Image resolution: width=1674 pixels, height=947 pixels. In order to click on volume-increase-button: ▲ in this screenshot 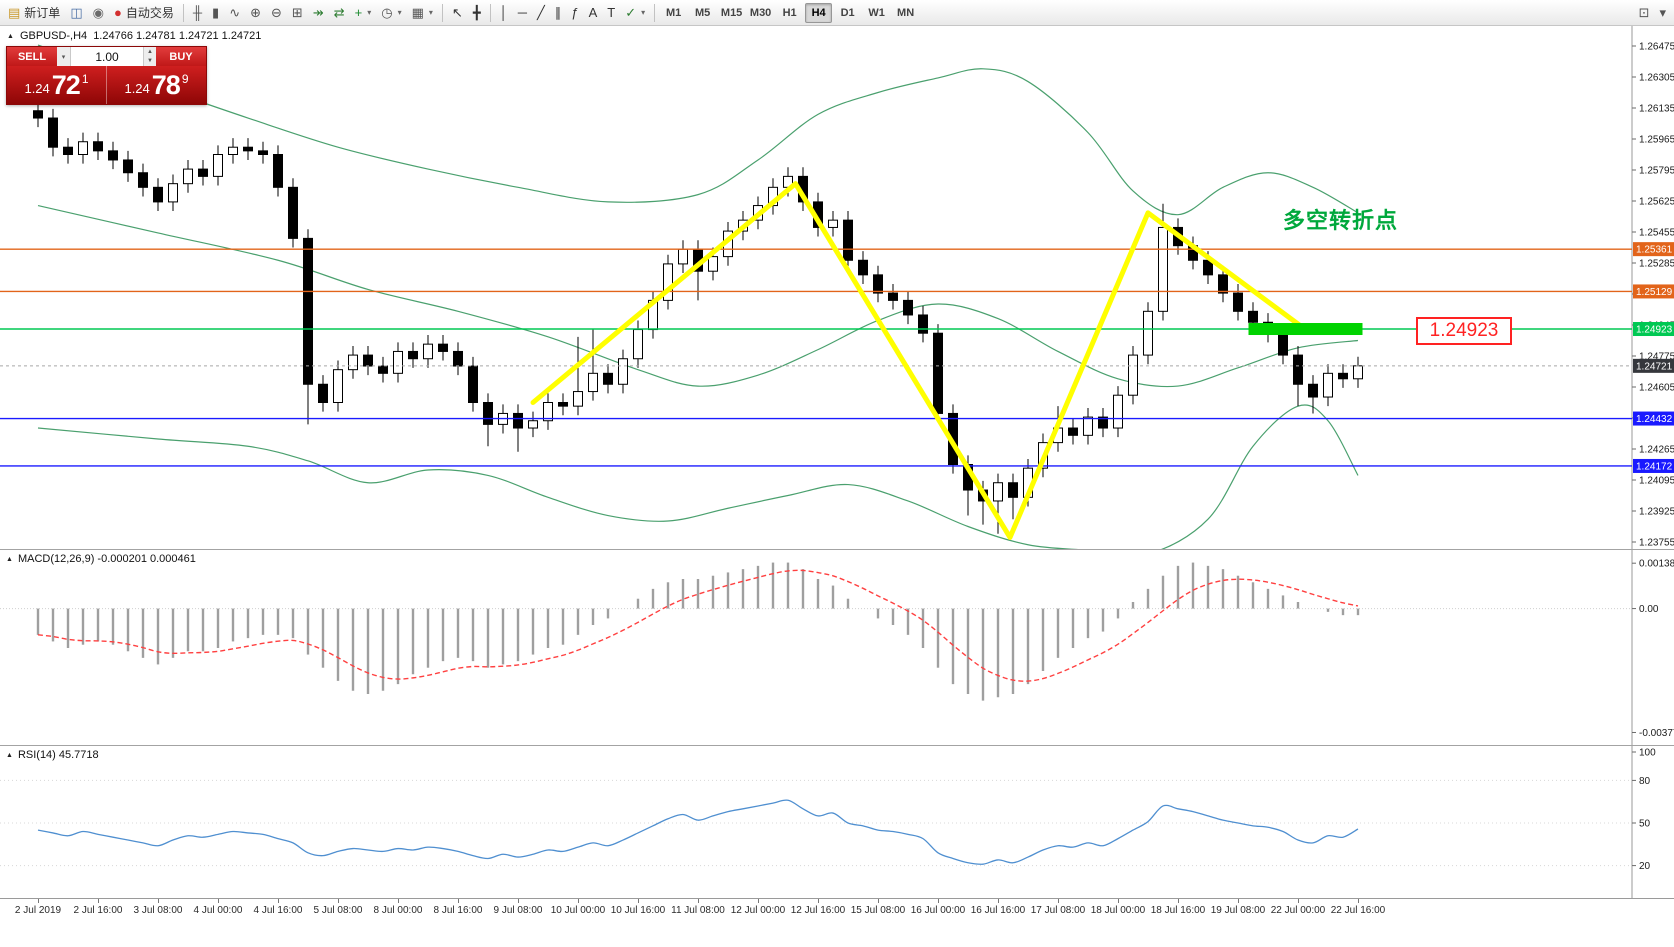, I will do `click(150, 51)`.